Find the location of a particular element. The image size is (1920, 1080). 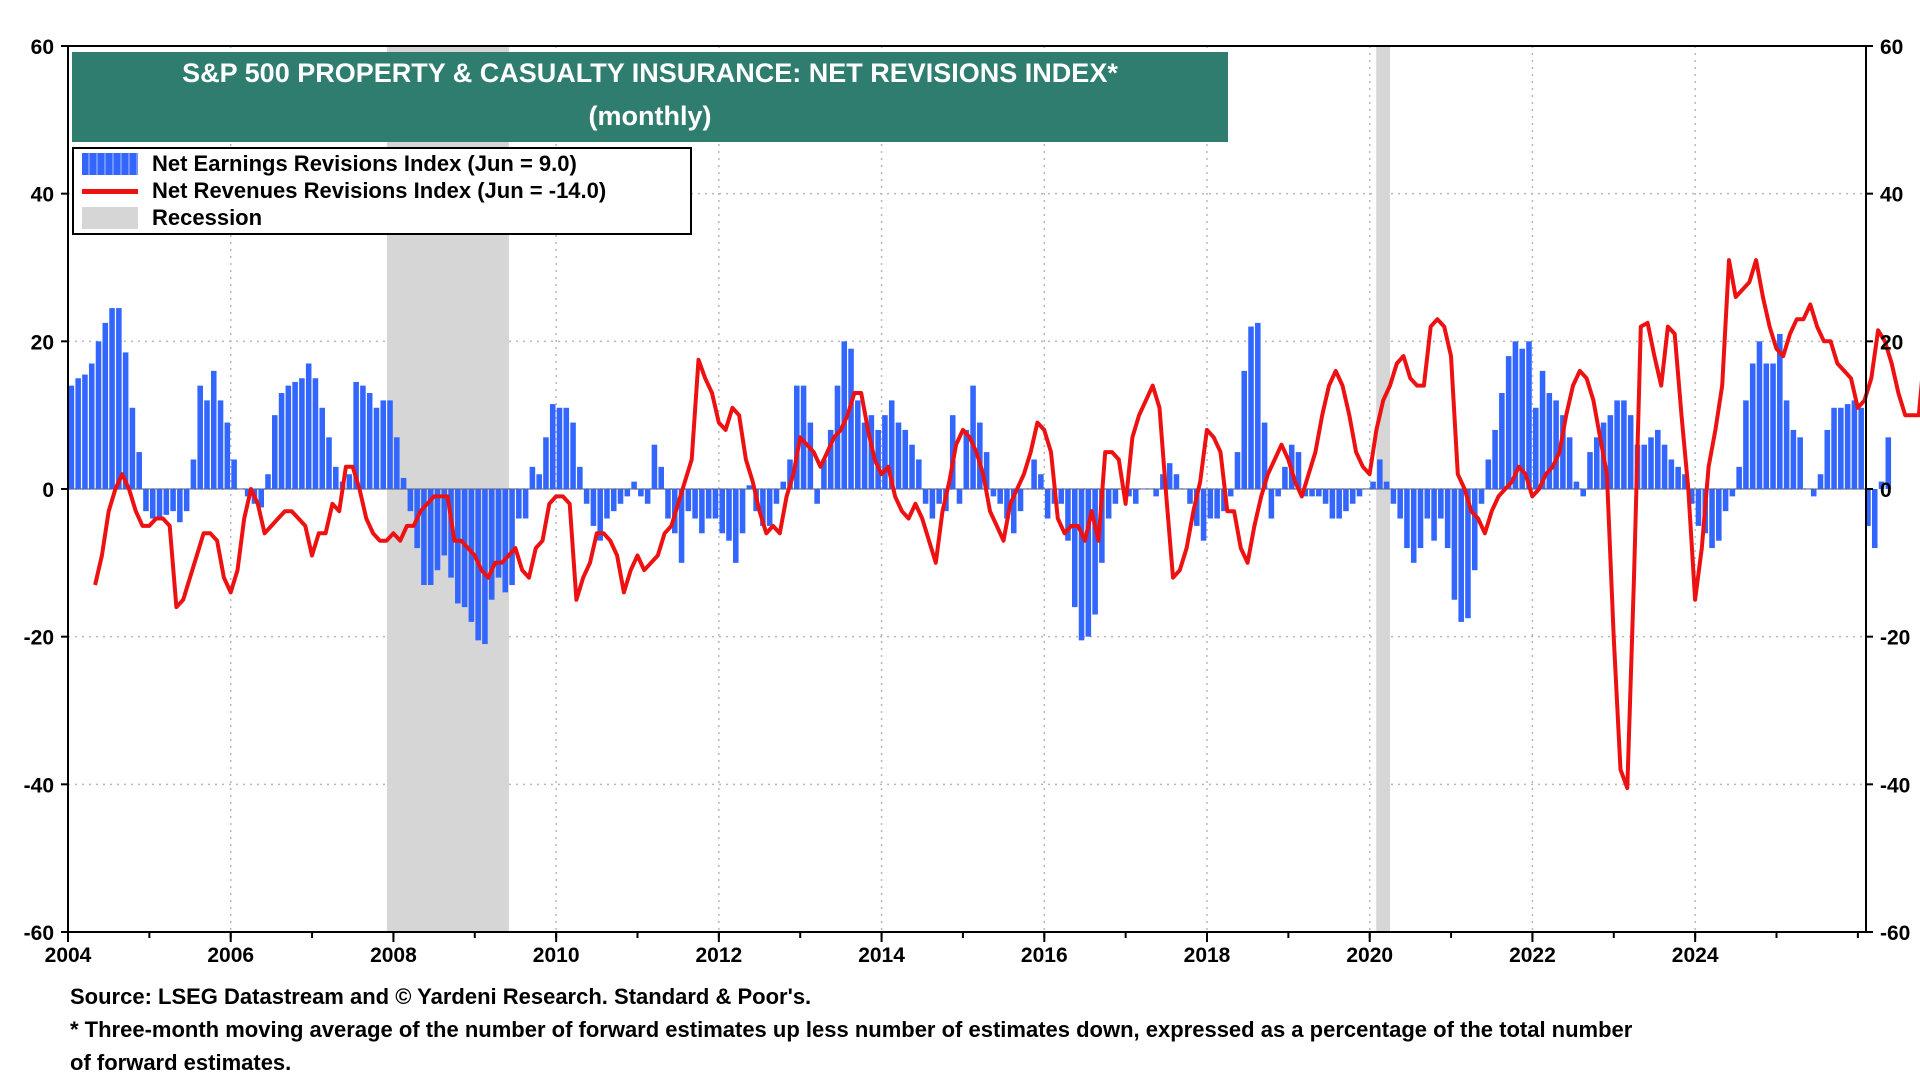

legend-swatch-recession is located at coordinates (110, 218).